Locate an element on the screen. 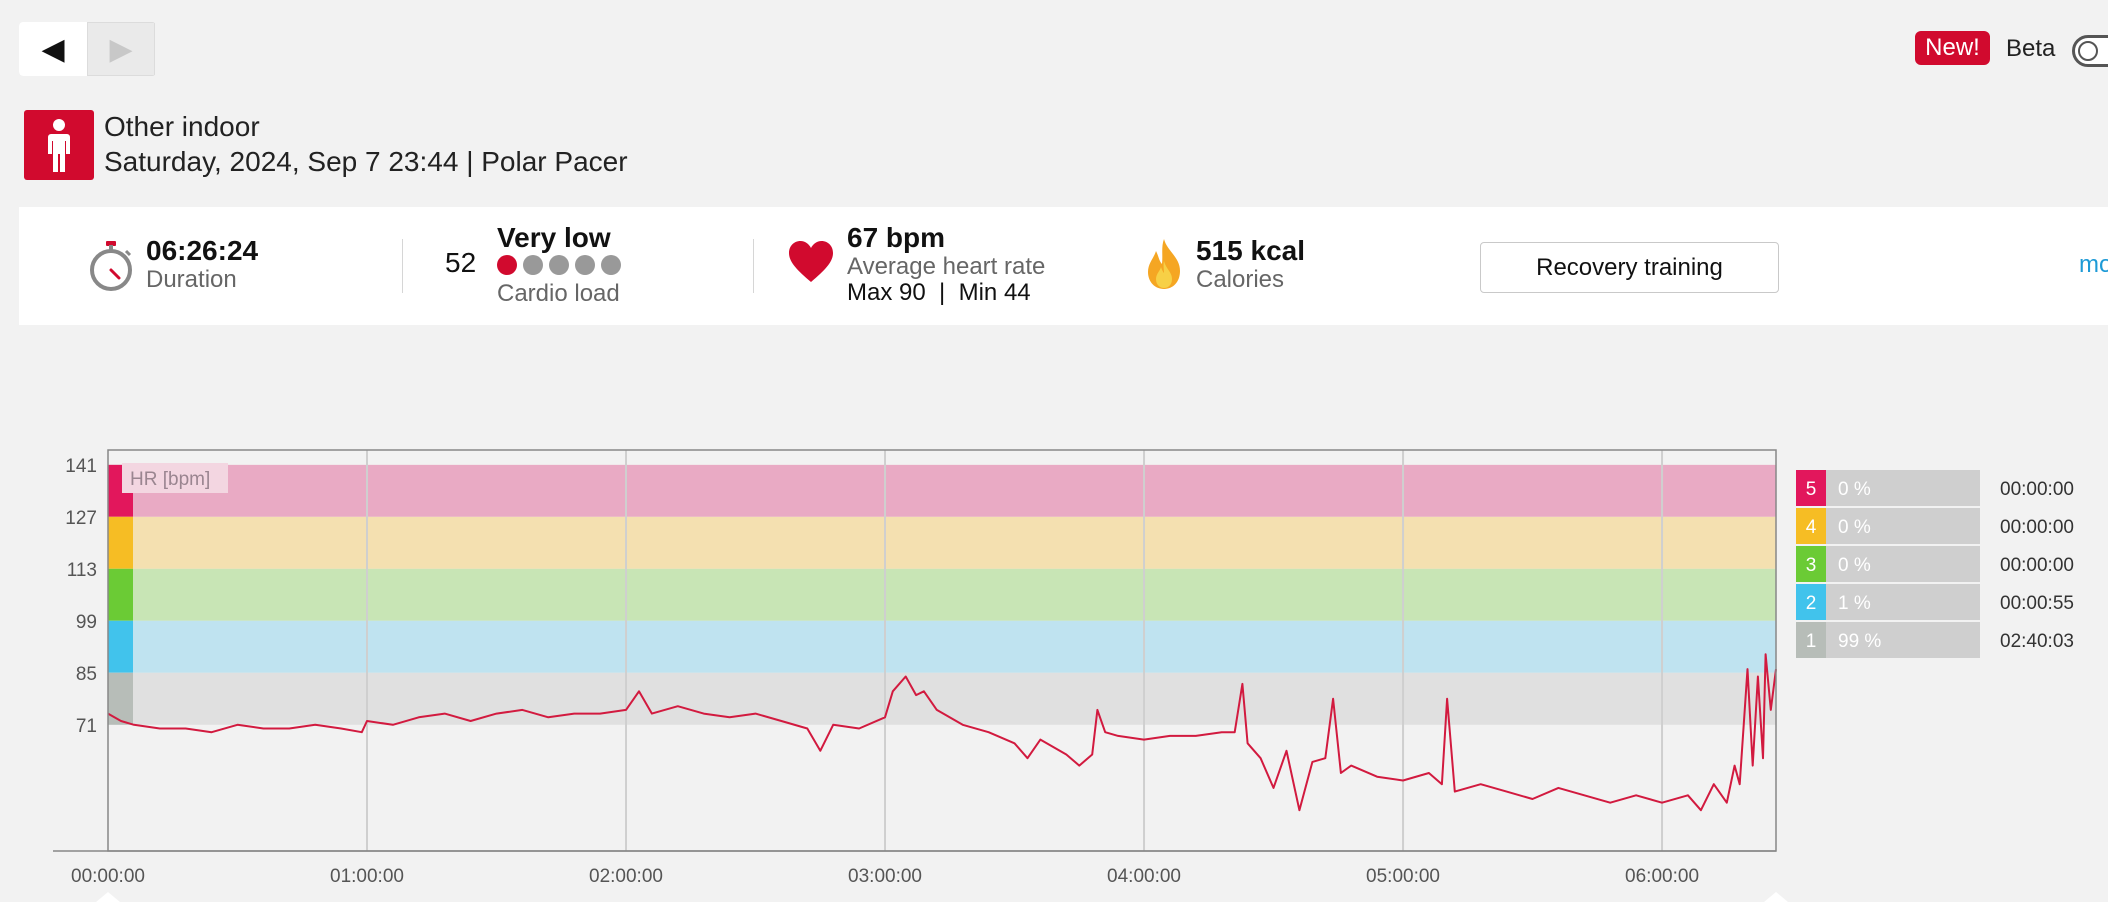 The height and width of the screenshot is (902, 2108). zone-legend-number: 4 is located at coordinates (1811, 527).